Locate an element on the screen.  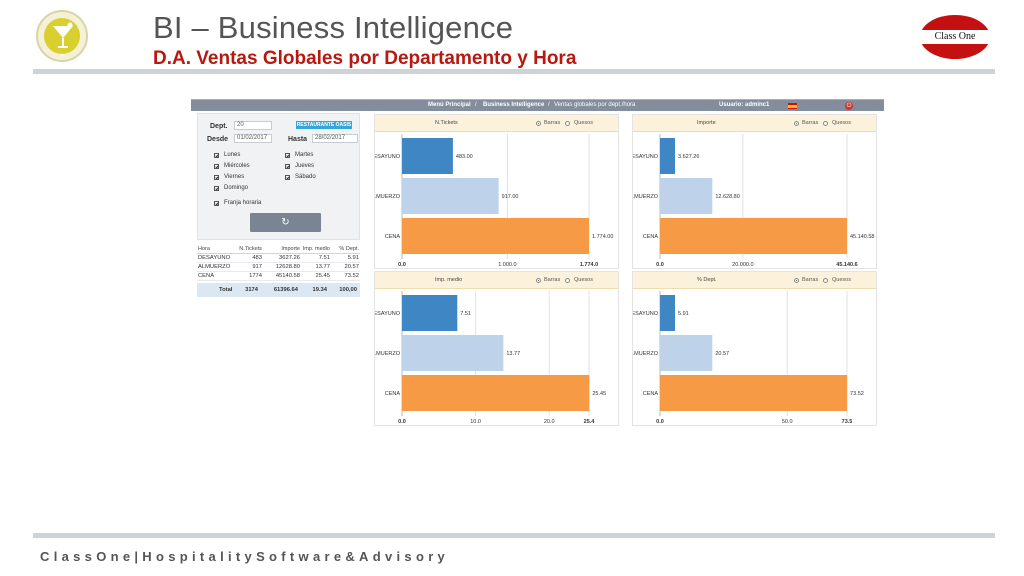
value-label: 1.774.00 is located at coordinates (602, 237).